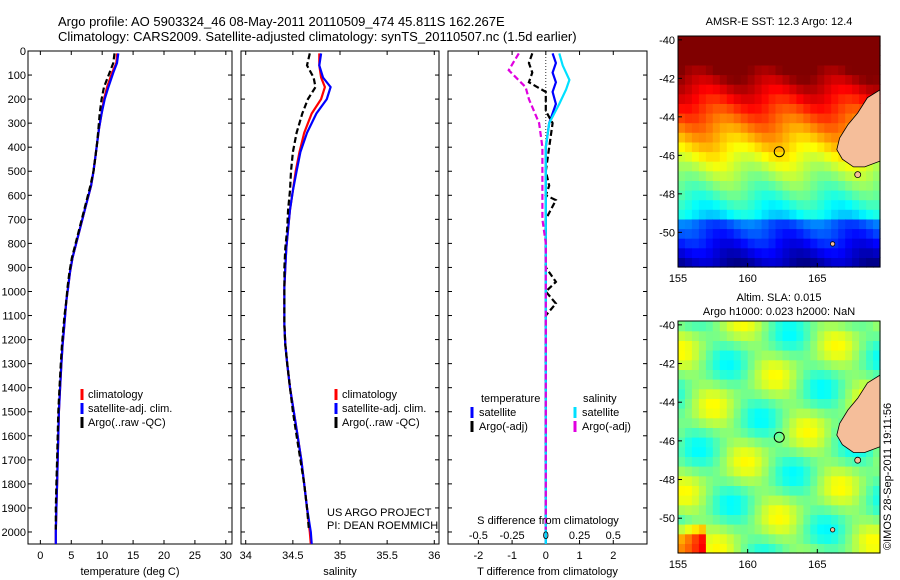 This screenshot has width=900, height=580. Describe the element at coordinates (613, 556) in the screenshot. I see `x-tick-label: 2` at that location.